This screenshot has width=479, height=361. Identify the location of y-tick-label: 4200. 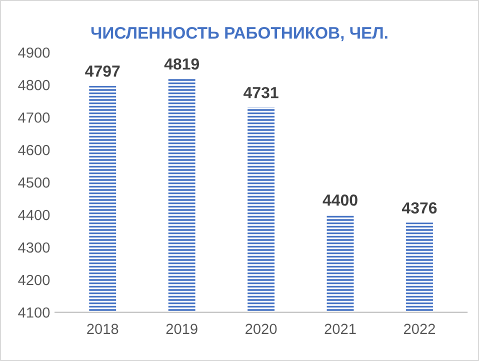
(34, 280).